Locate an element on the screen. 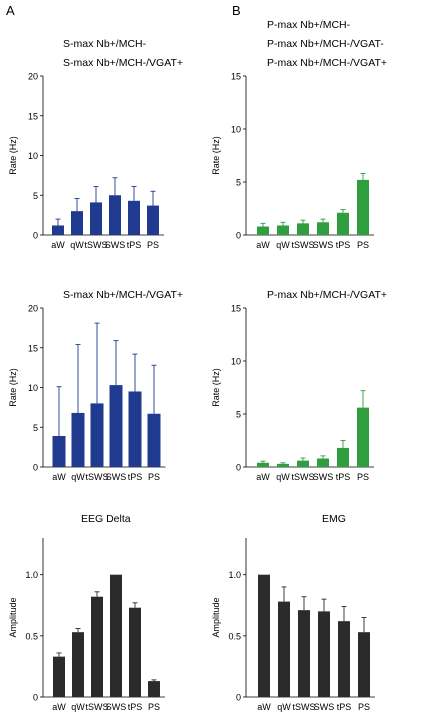 The width and height of the screenshot is (432, 713). chart-1-title-line: S-max Nb+/MCH-/VGAT+ is located at coordinates (123, 63).